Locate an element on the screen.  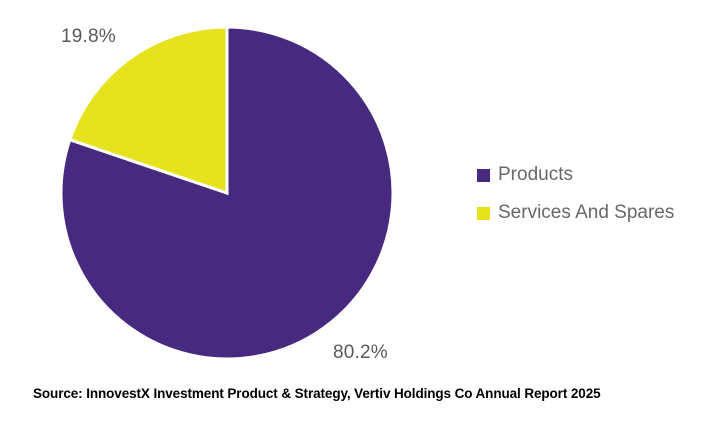
legend-label-services-and-spares: Services And Spares is located at coordinates (586, 212).